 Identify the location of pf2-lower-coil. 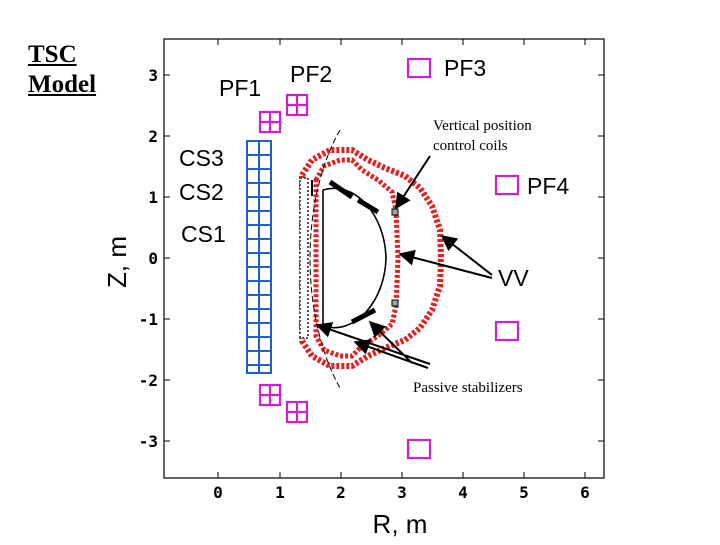
(297, 412).